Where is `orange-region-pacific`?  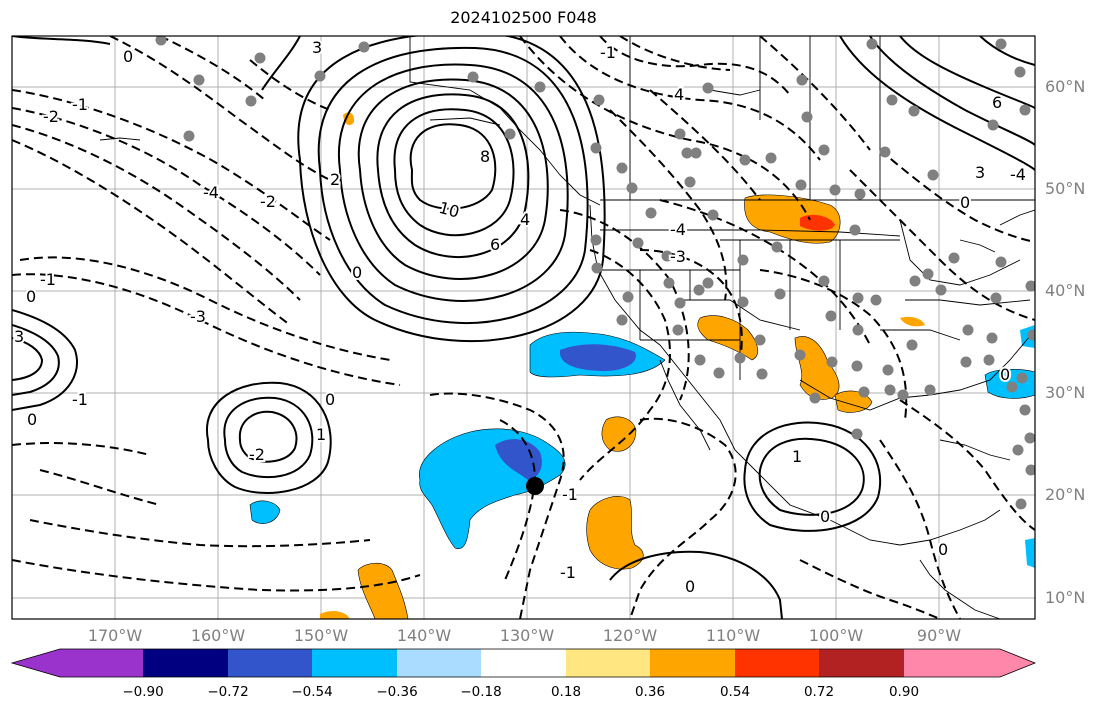 orange-region-pacific is located at coordinates (615, 533).